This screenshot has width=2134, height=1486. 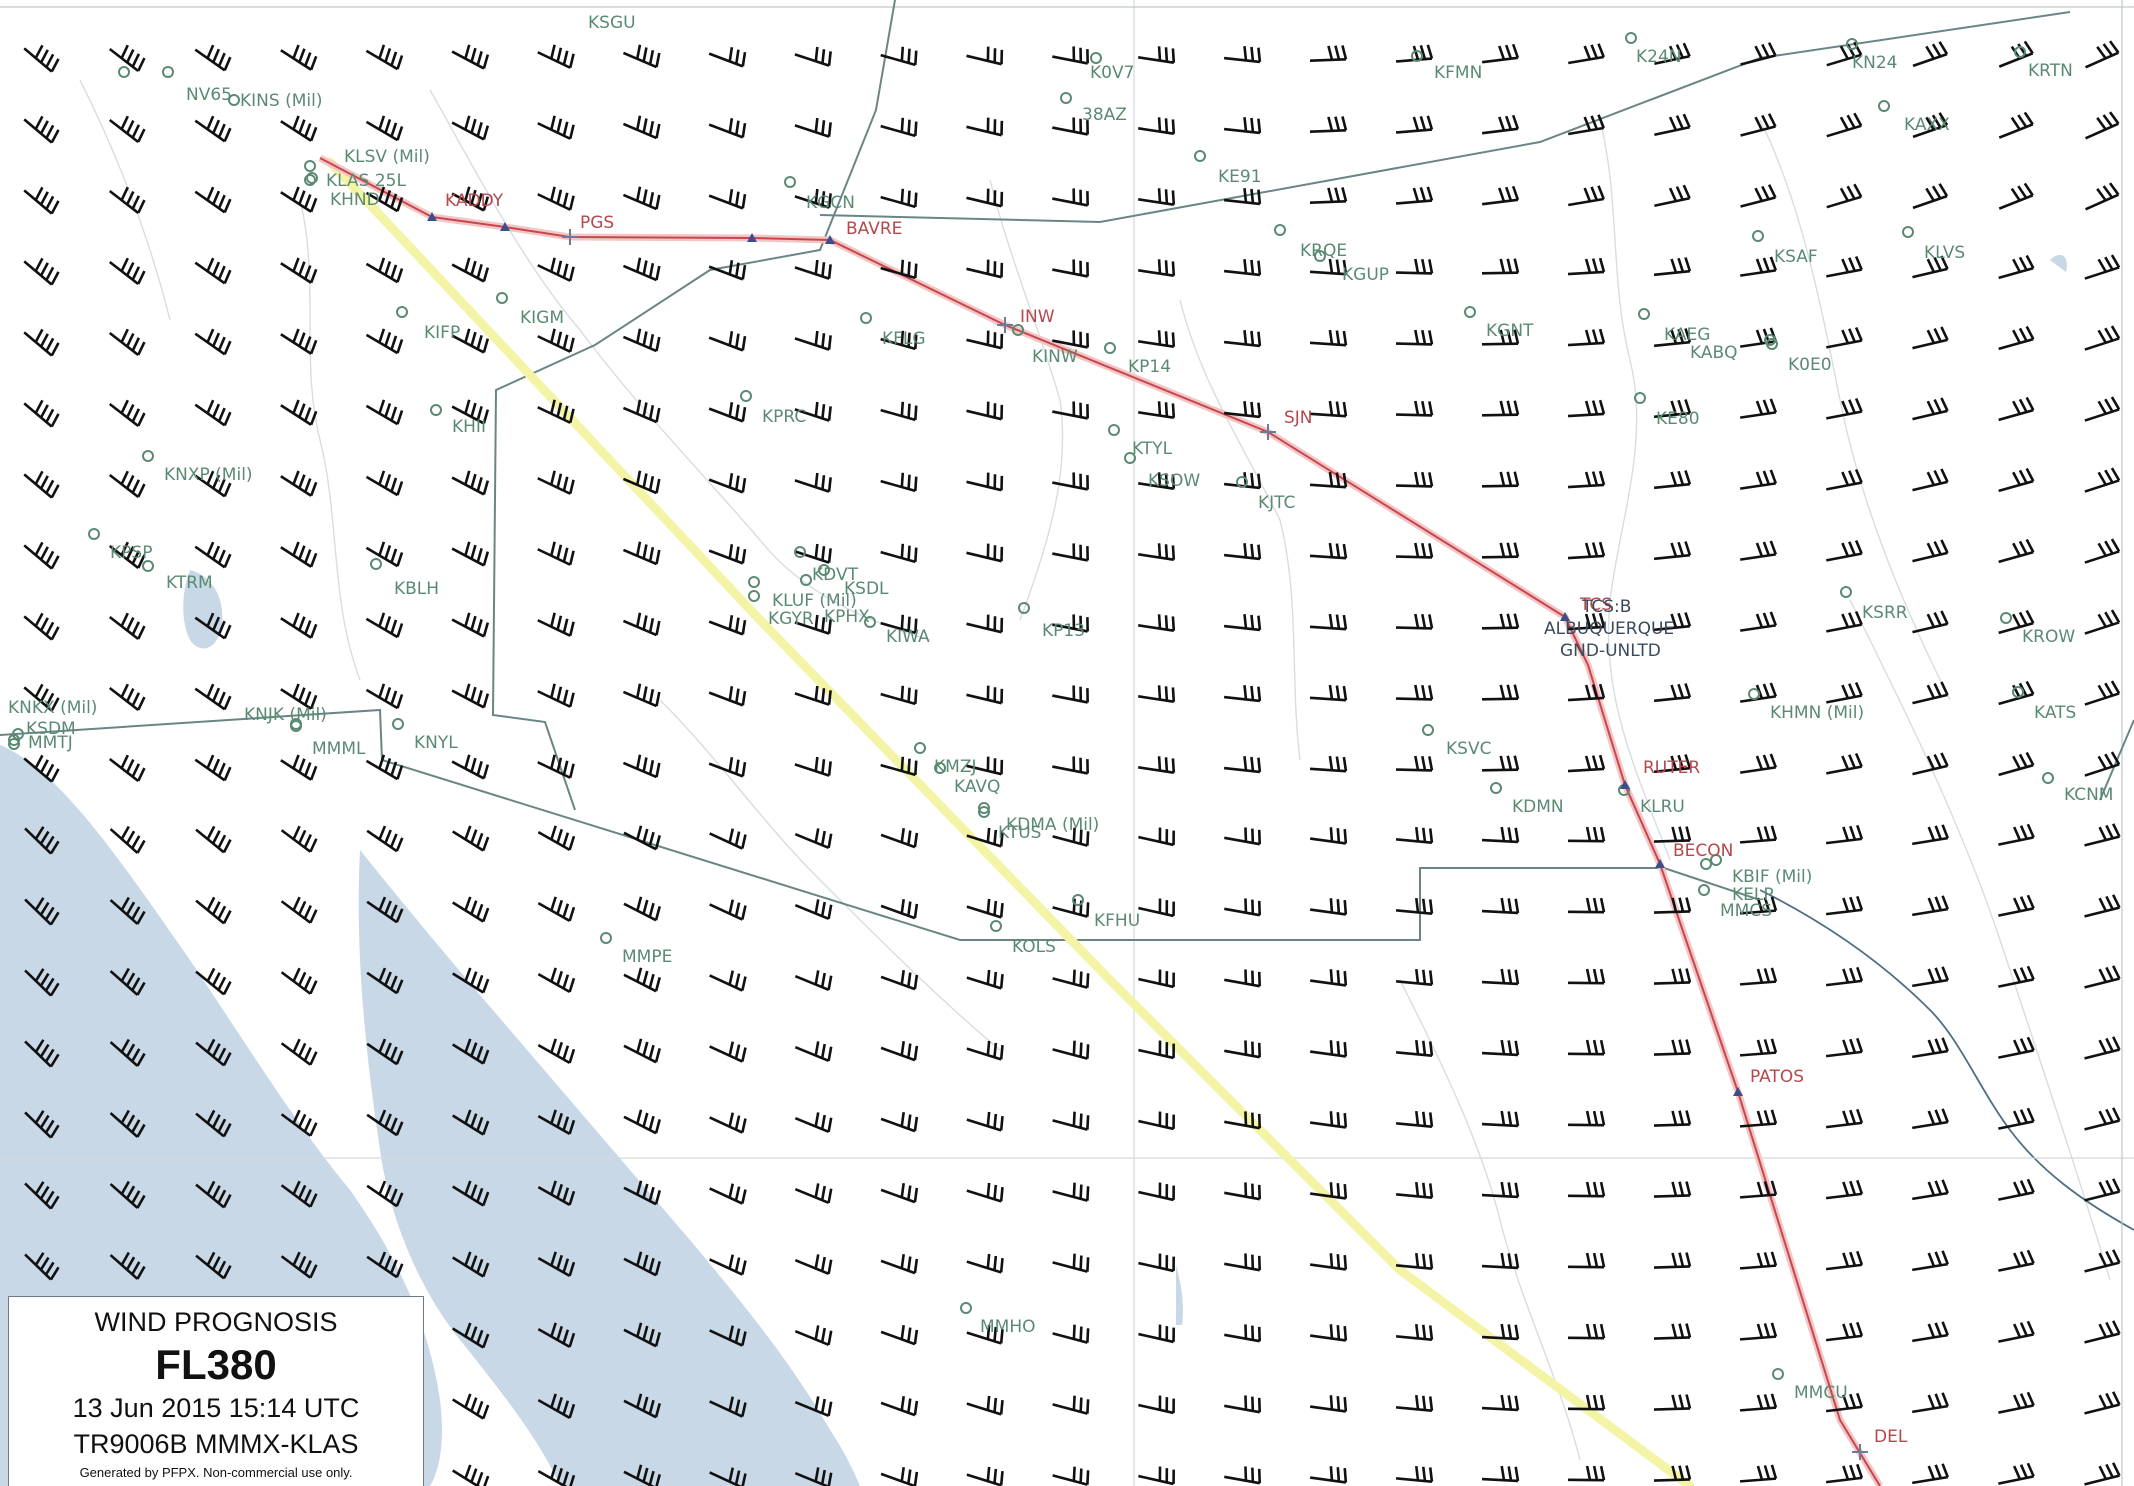 What do you see at coordinates (1023, 938) in the screenshot?
I see `airport-marker: KOLS` at bounding box center [1023, 938].